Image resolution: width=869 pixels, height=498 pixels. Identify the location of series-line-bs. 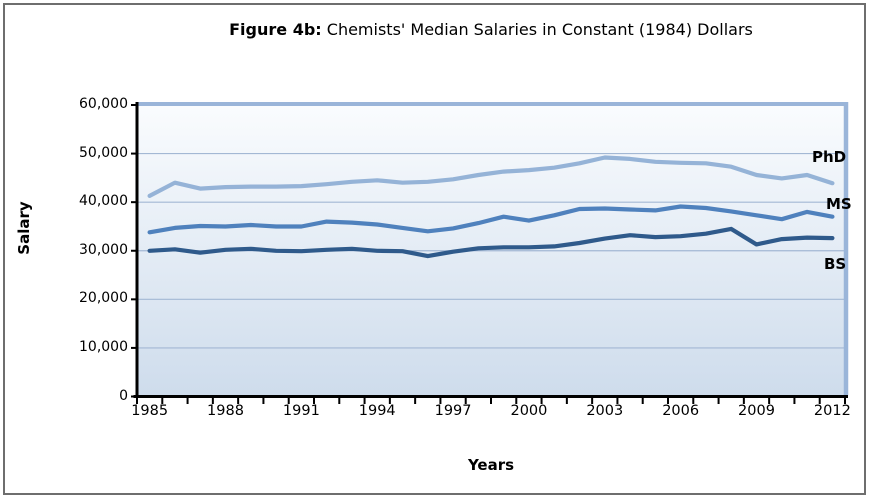
(491, 242).